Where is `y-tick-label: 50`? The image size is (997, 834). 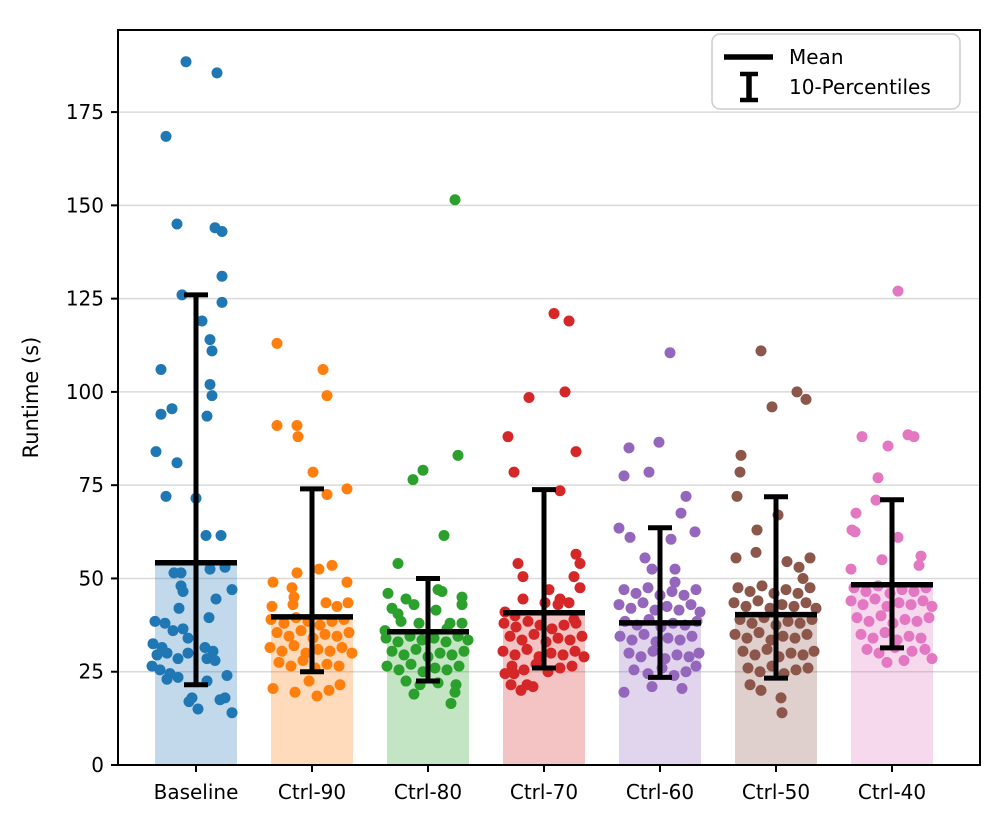
y-tick-label: 50 is located at coordinates (91, 578).